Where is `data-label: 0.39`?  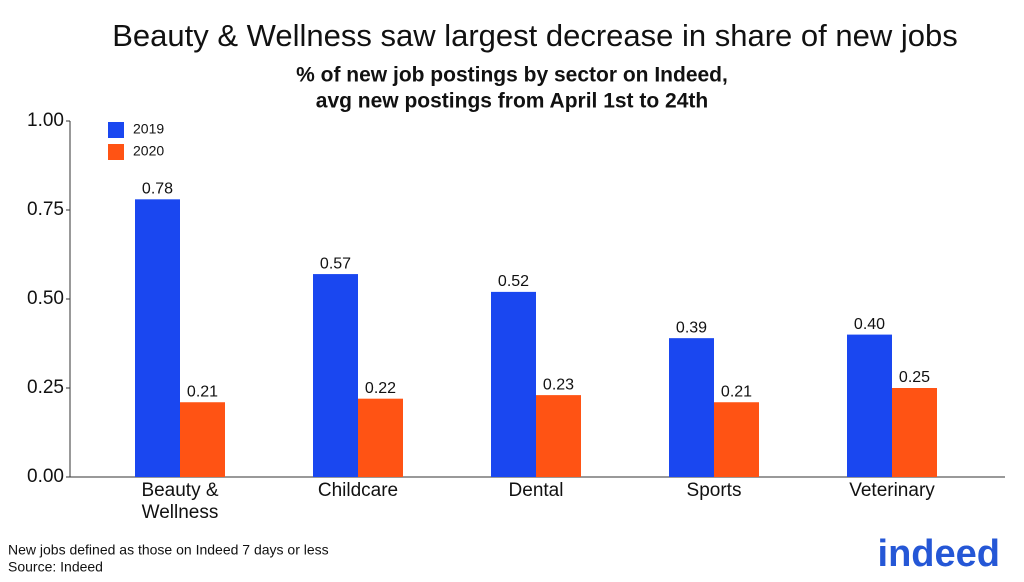 data-label: 0.39 is located at coordinates (691, 327).